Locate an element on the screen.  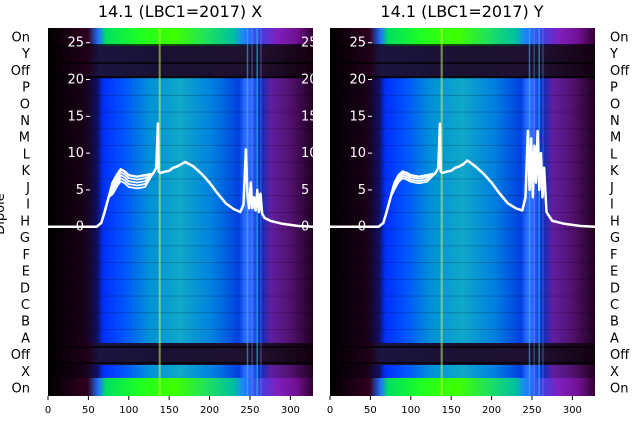
overlay-y-tick-label-right: 15 is located at coordinates (309, 116).